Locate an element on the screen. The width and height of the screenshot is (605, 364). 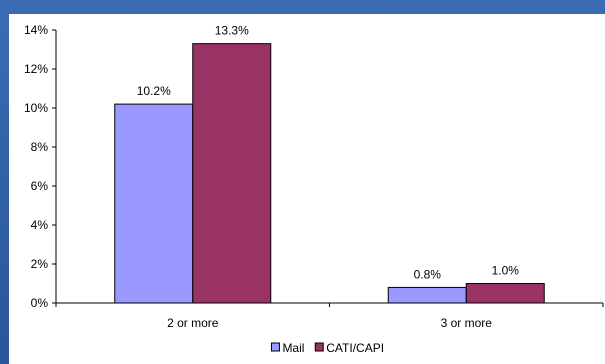
legend-label: CATI/CAPI is located at coordinates (355, 348).